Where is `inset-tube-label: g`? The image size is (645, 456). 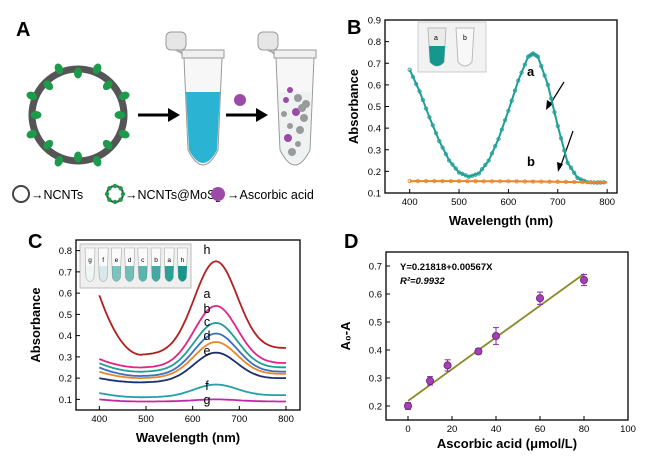
inset-tube-label: g is located at coordinates (90, 260).